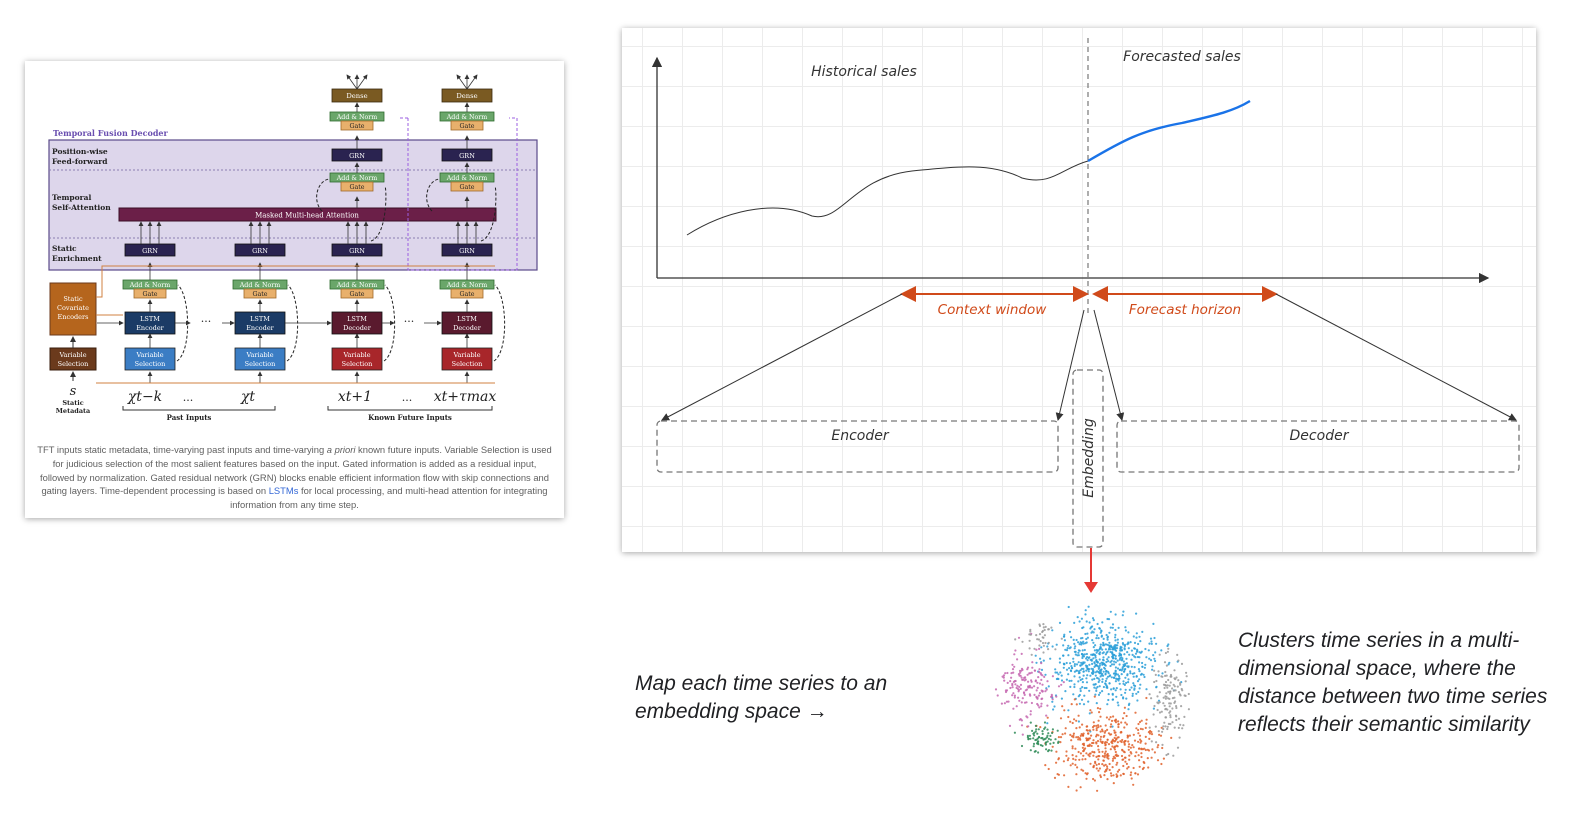 Image resolution: width=1574 pixels, height=813 pixels. Describe the element at coordinates (465, 397) in the screenshot. I see `input-x-t-tau-max: xt+τmax` at that location.